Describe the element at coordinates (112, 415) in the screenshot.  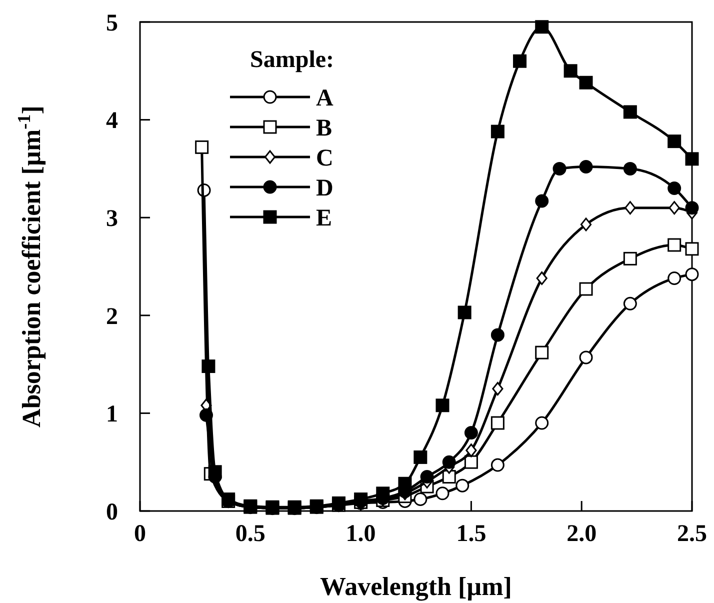
I see `y-tick-label: 1` at that location.